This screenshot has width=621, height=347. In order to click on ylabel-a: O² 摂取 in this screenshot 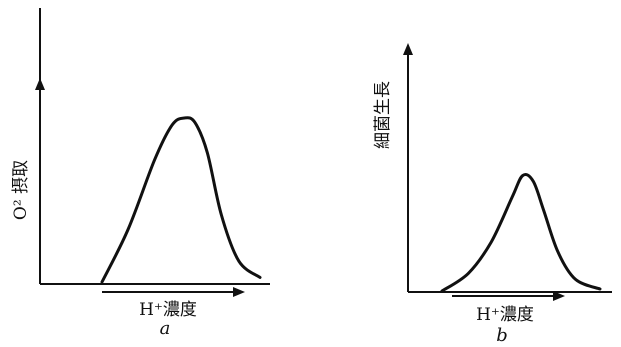, I will do `click(21, 190)`.